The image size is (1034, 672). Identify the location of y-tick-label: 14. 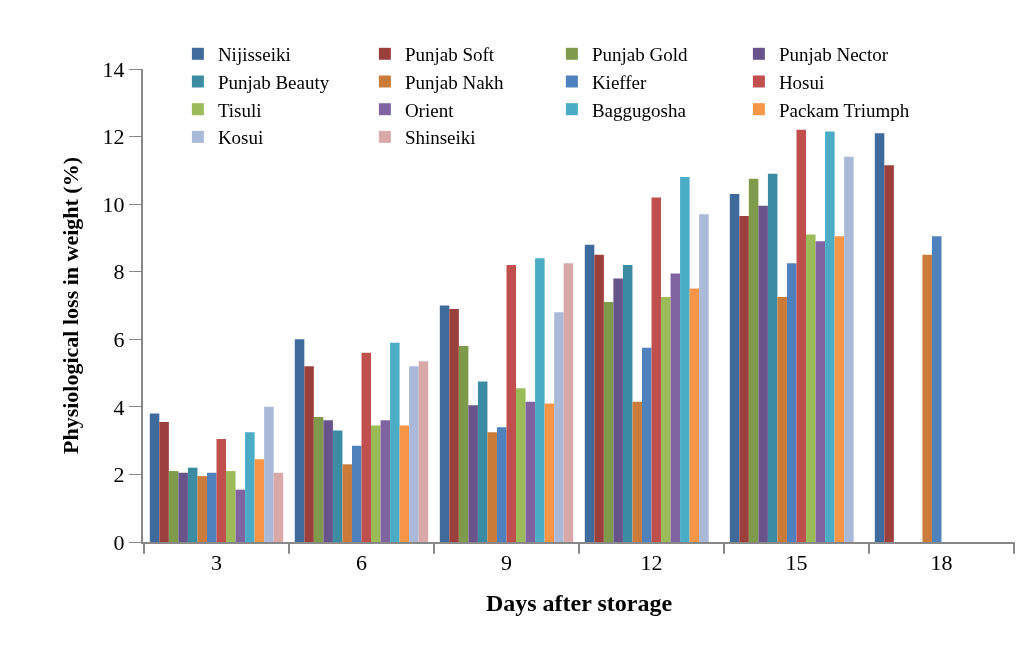
(113, 69).